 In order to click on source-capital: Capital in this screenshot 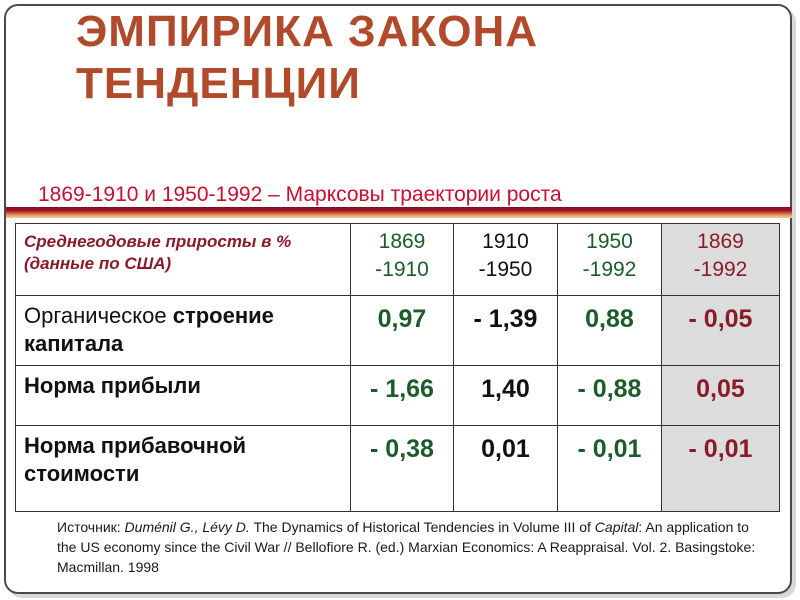, I will do `click(616, 527)`.